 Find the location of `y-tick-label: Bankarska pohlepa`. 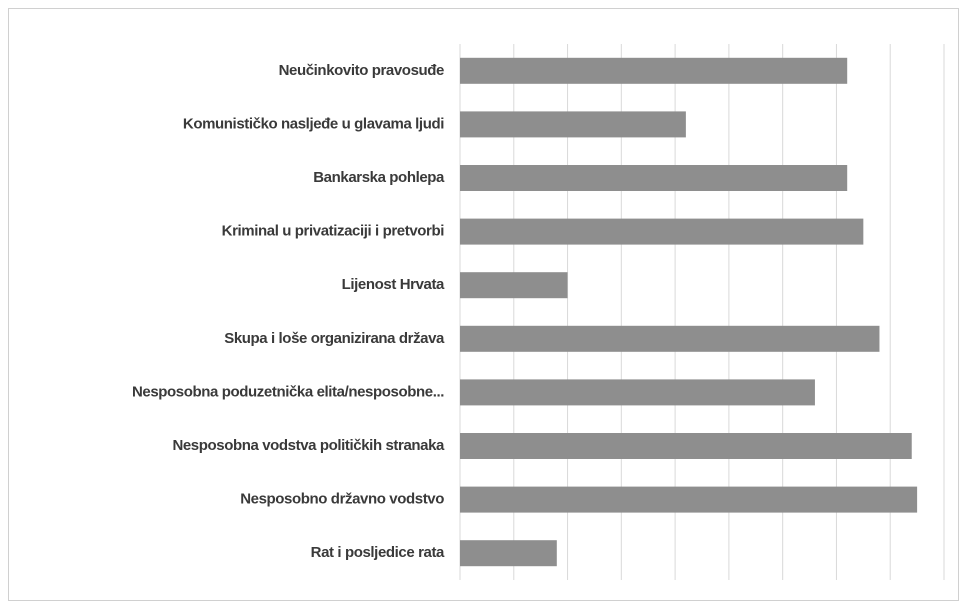

y-tick-label: Bankarska pohlepa is located at coordinates (379, 177).